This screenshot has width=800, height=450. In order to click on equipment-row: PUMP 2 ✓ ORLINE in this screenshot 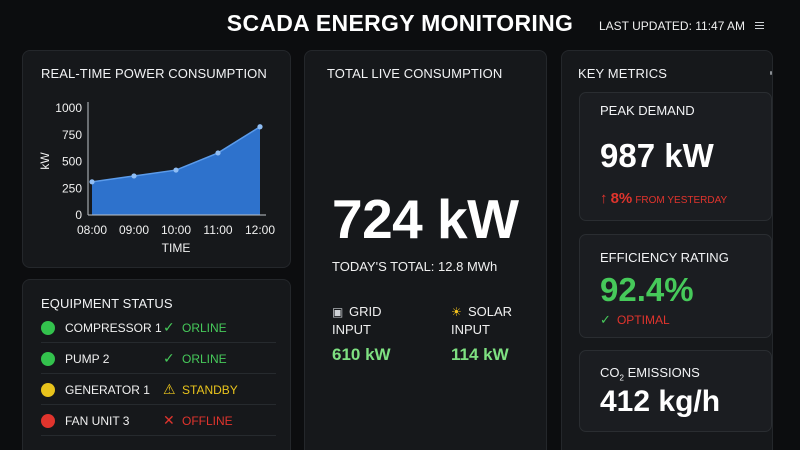, I will do `click(158, 359)`.